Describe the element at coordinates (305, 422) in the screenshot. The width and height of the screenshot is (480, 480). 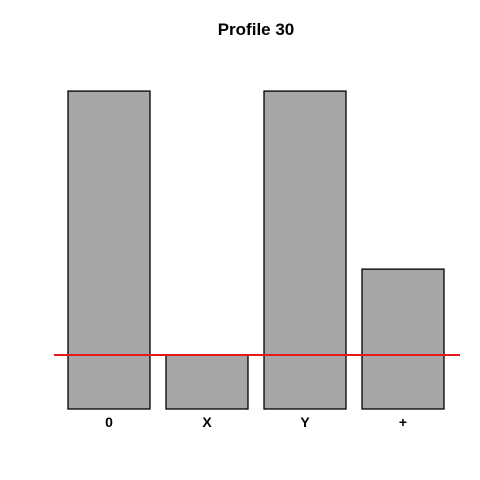
I see `x-tick-label-3: Y` at that location.